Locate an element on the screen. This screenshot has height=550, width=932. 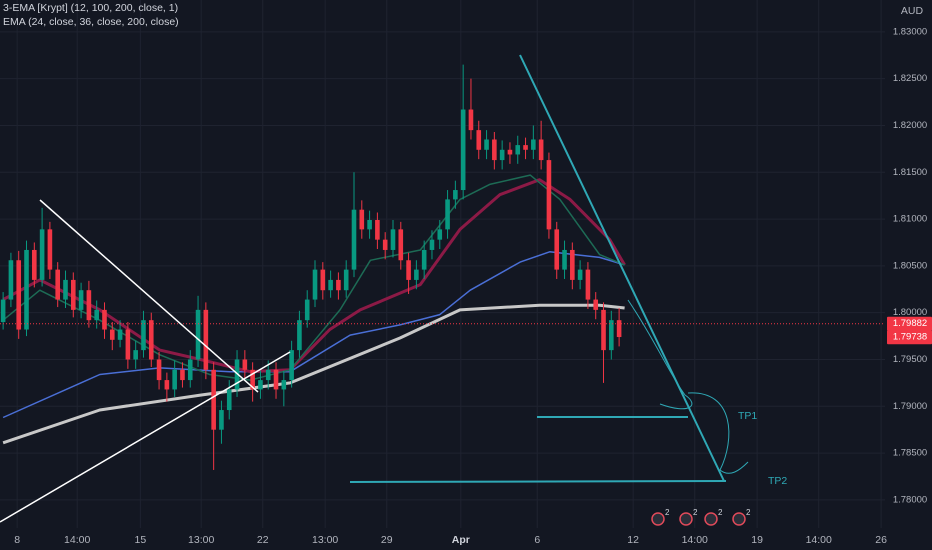
x-tick-label: 29 is located at coordinates (387, 540).